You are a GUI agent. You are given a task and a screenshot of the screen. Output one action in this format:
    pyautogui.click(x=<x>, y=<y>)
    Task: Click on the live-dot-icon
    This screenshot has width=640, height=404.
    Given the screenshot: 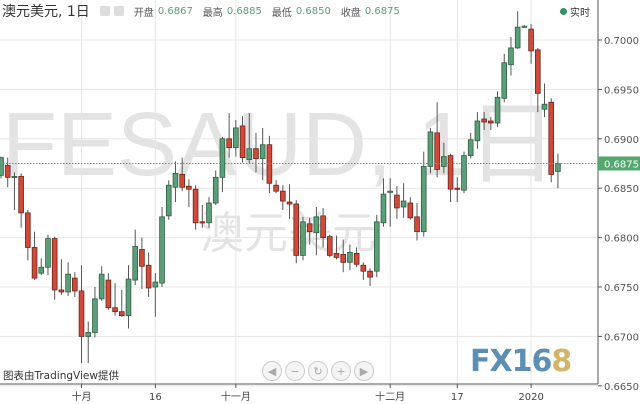 What is the action you would take?
    pyautogui.click(x=563, y=11)
    